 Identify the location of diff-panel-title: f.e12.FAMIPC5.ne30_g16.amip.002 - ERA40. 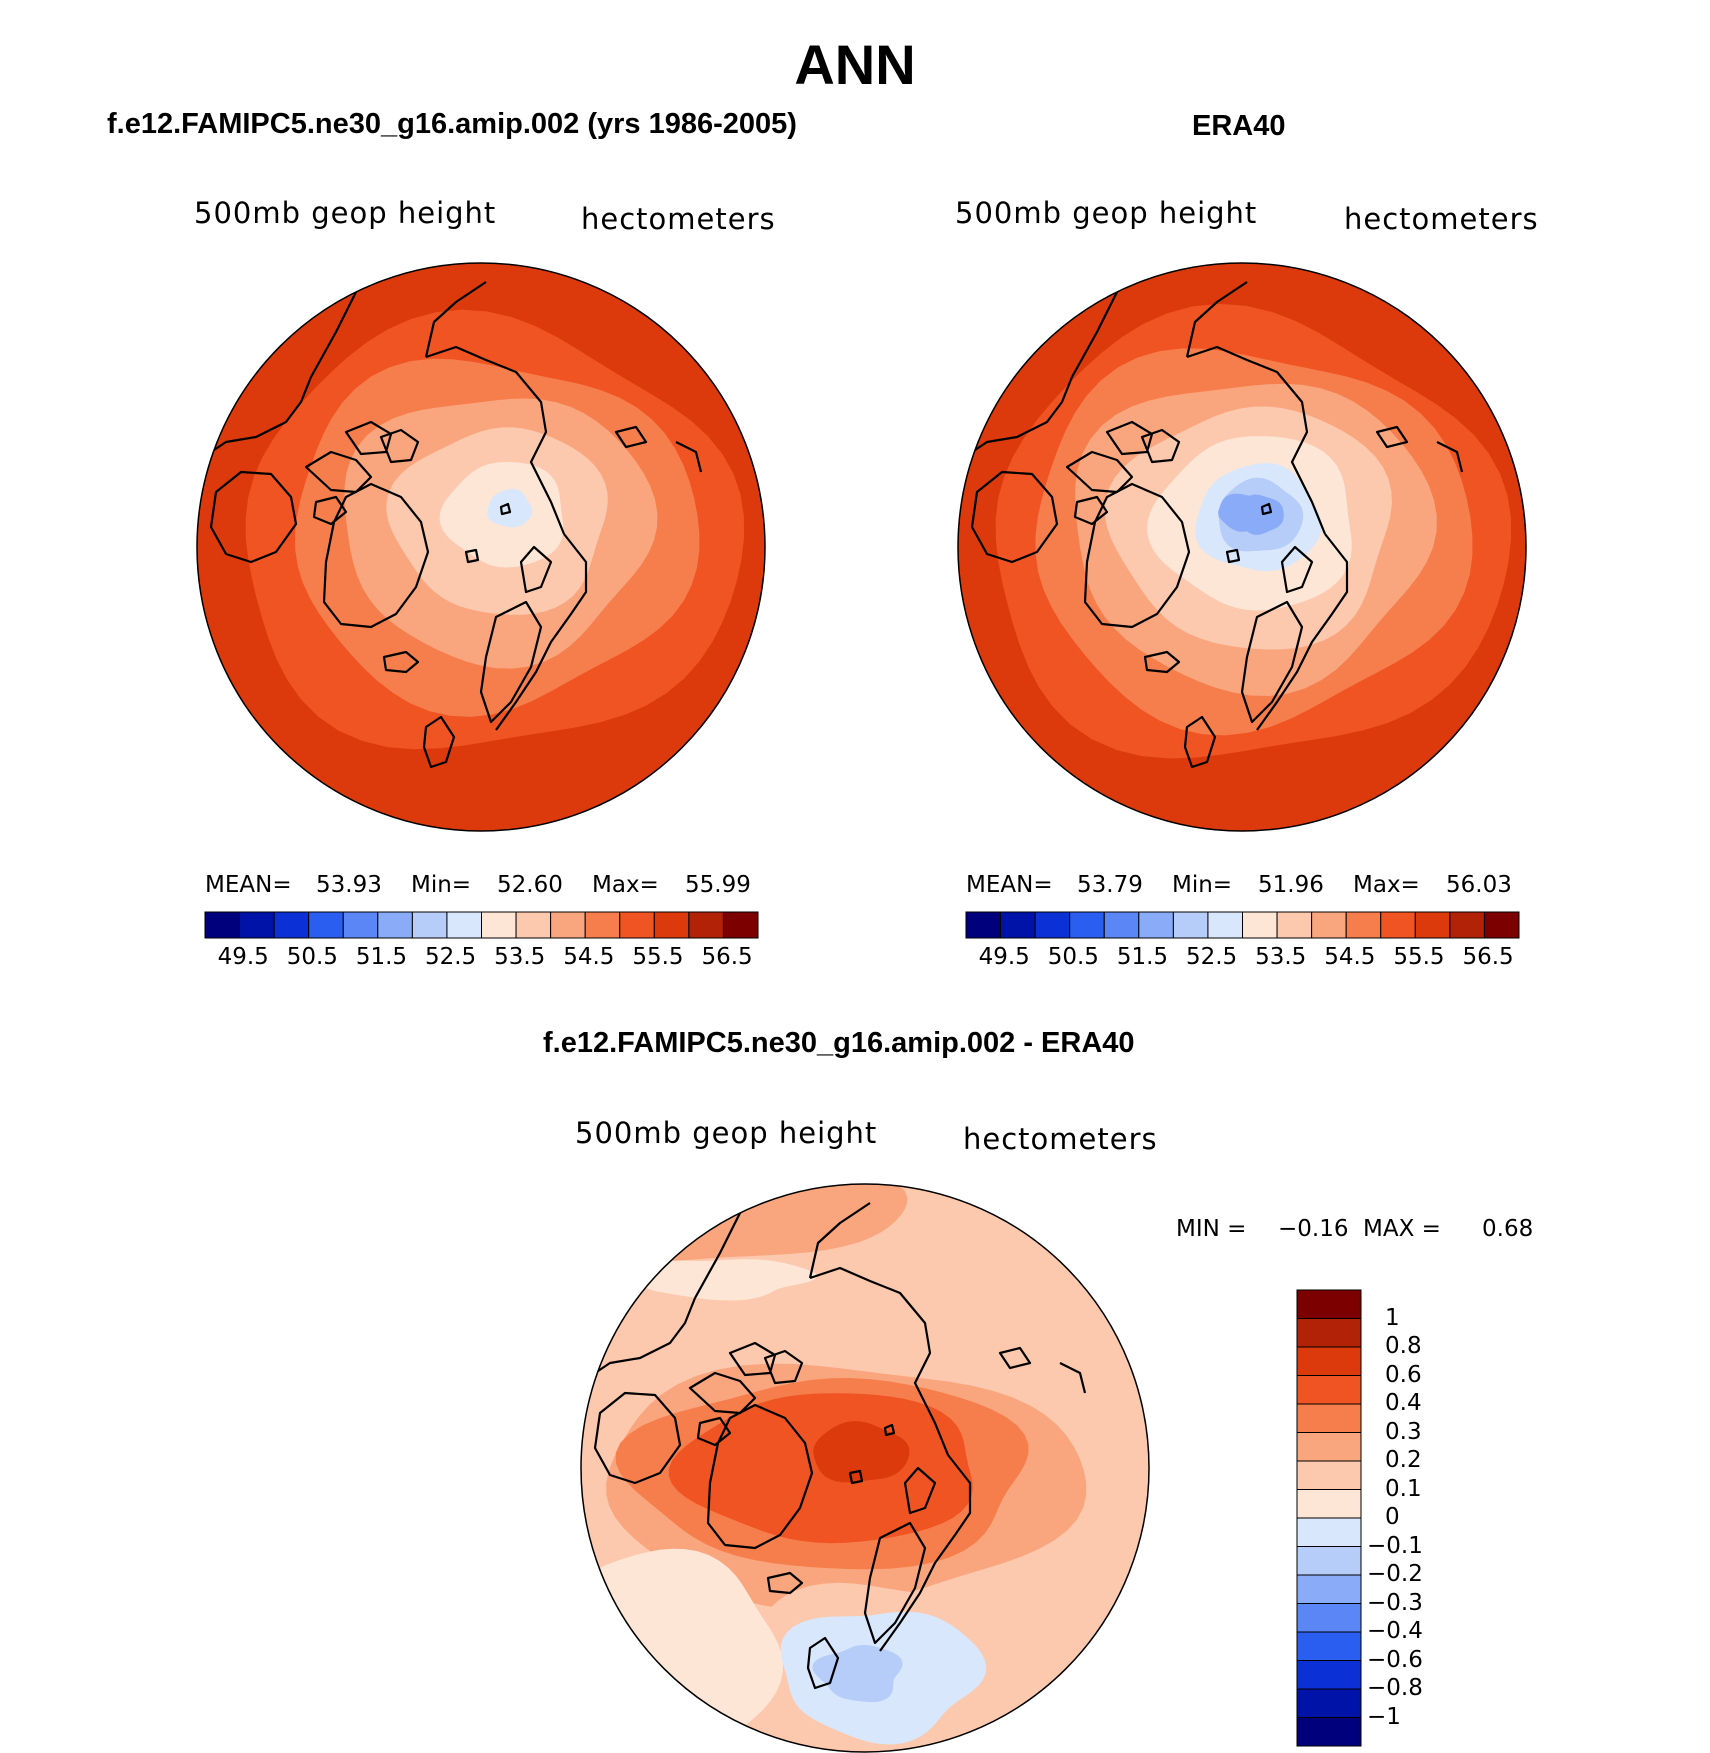
(839, 1043).